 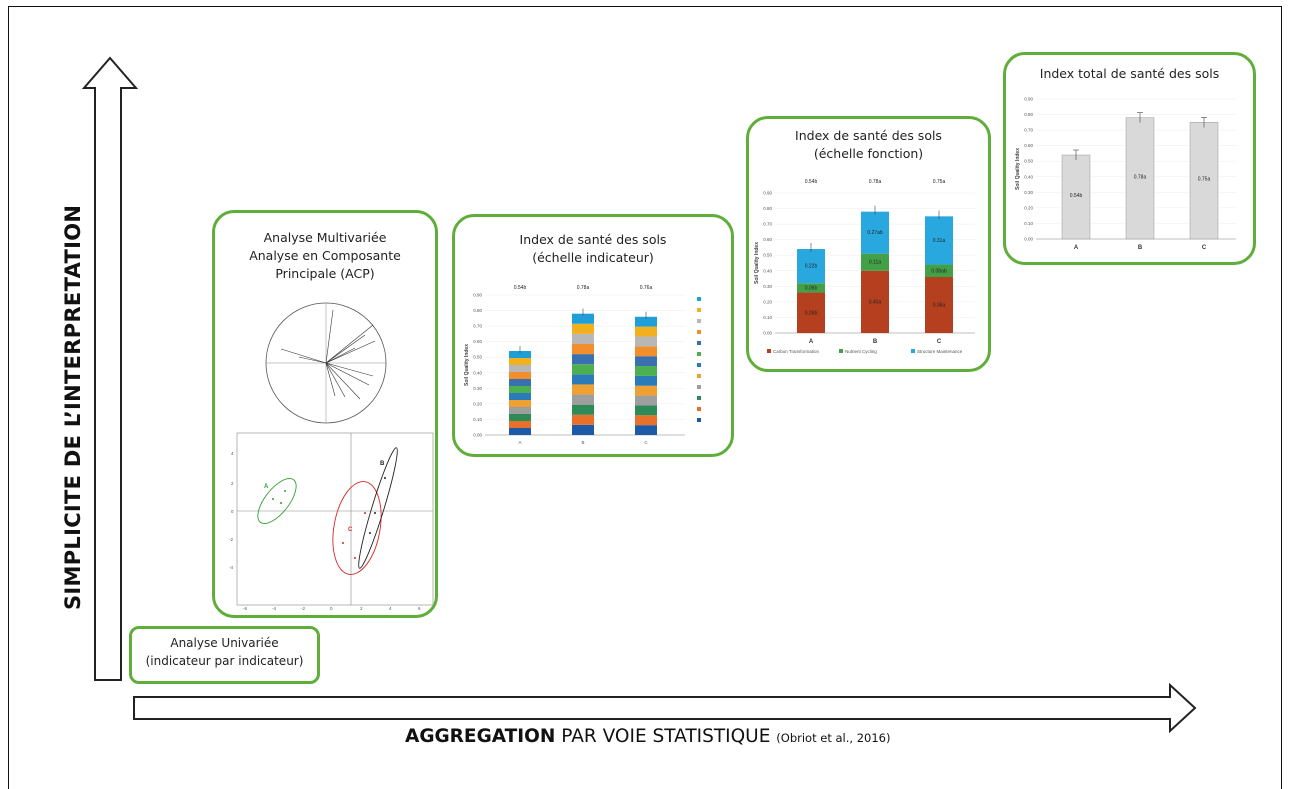 I want to click on indicator-top-label: 0.54b, so click(x=520, y=288).